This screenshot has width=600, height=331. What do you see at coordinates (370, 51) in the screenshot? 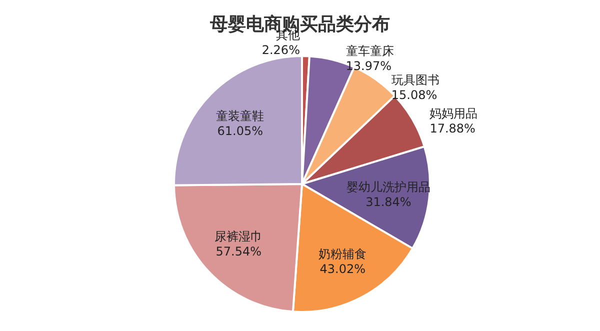
I see `slice-label: 童车童床` at bounding box center [370, 51].